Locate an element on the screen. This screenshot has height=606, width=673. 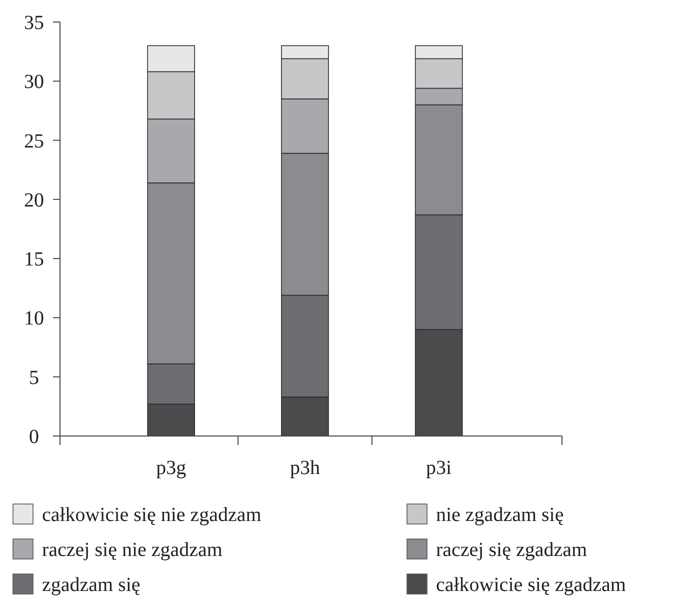
legend-label: zgadzam się is located at coordinates (91, 585).